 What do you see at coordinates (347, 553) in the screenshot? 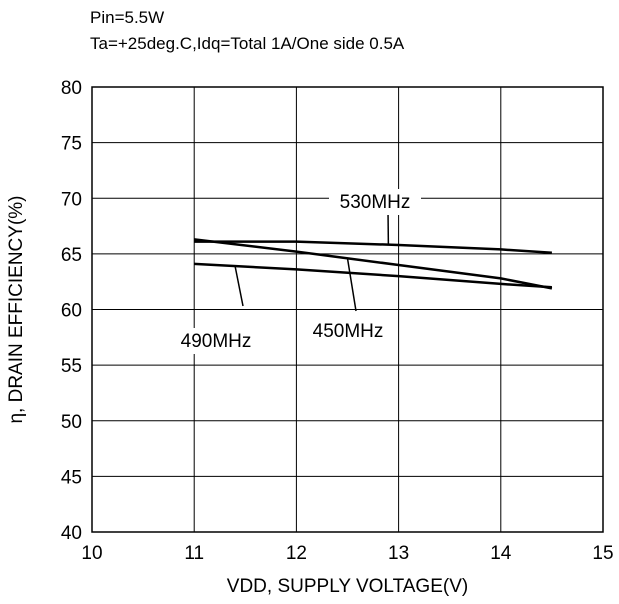
I see `x-tick-labels: 10 11 12 13 14 15` at bounding box center [347, 553].